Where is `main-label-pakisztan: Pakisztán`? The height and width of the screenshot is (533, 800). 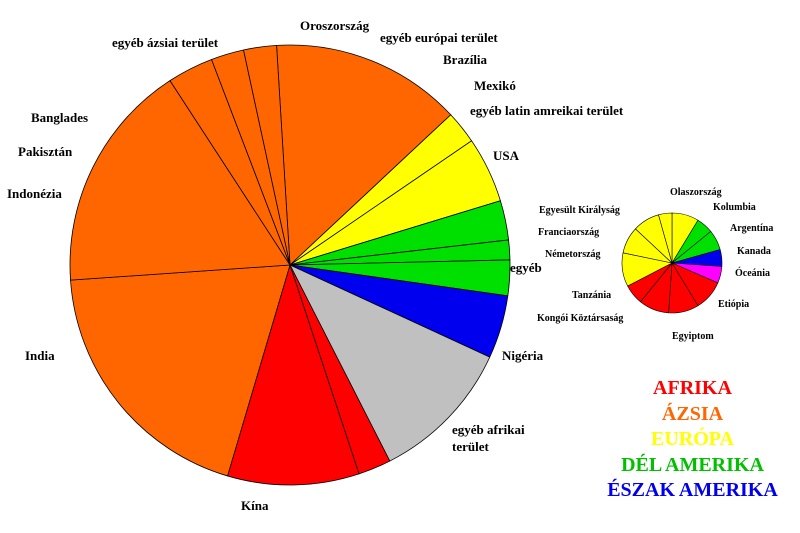 main-label-pakisztan: Pakisztán is located at coordinates (45, 151).